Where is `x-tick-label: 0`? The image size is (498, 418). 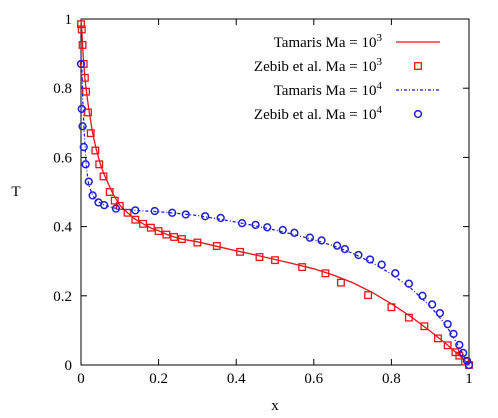 x-tick-label: 0 is located at coordinates (81, 379).